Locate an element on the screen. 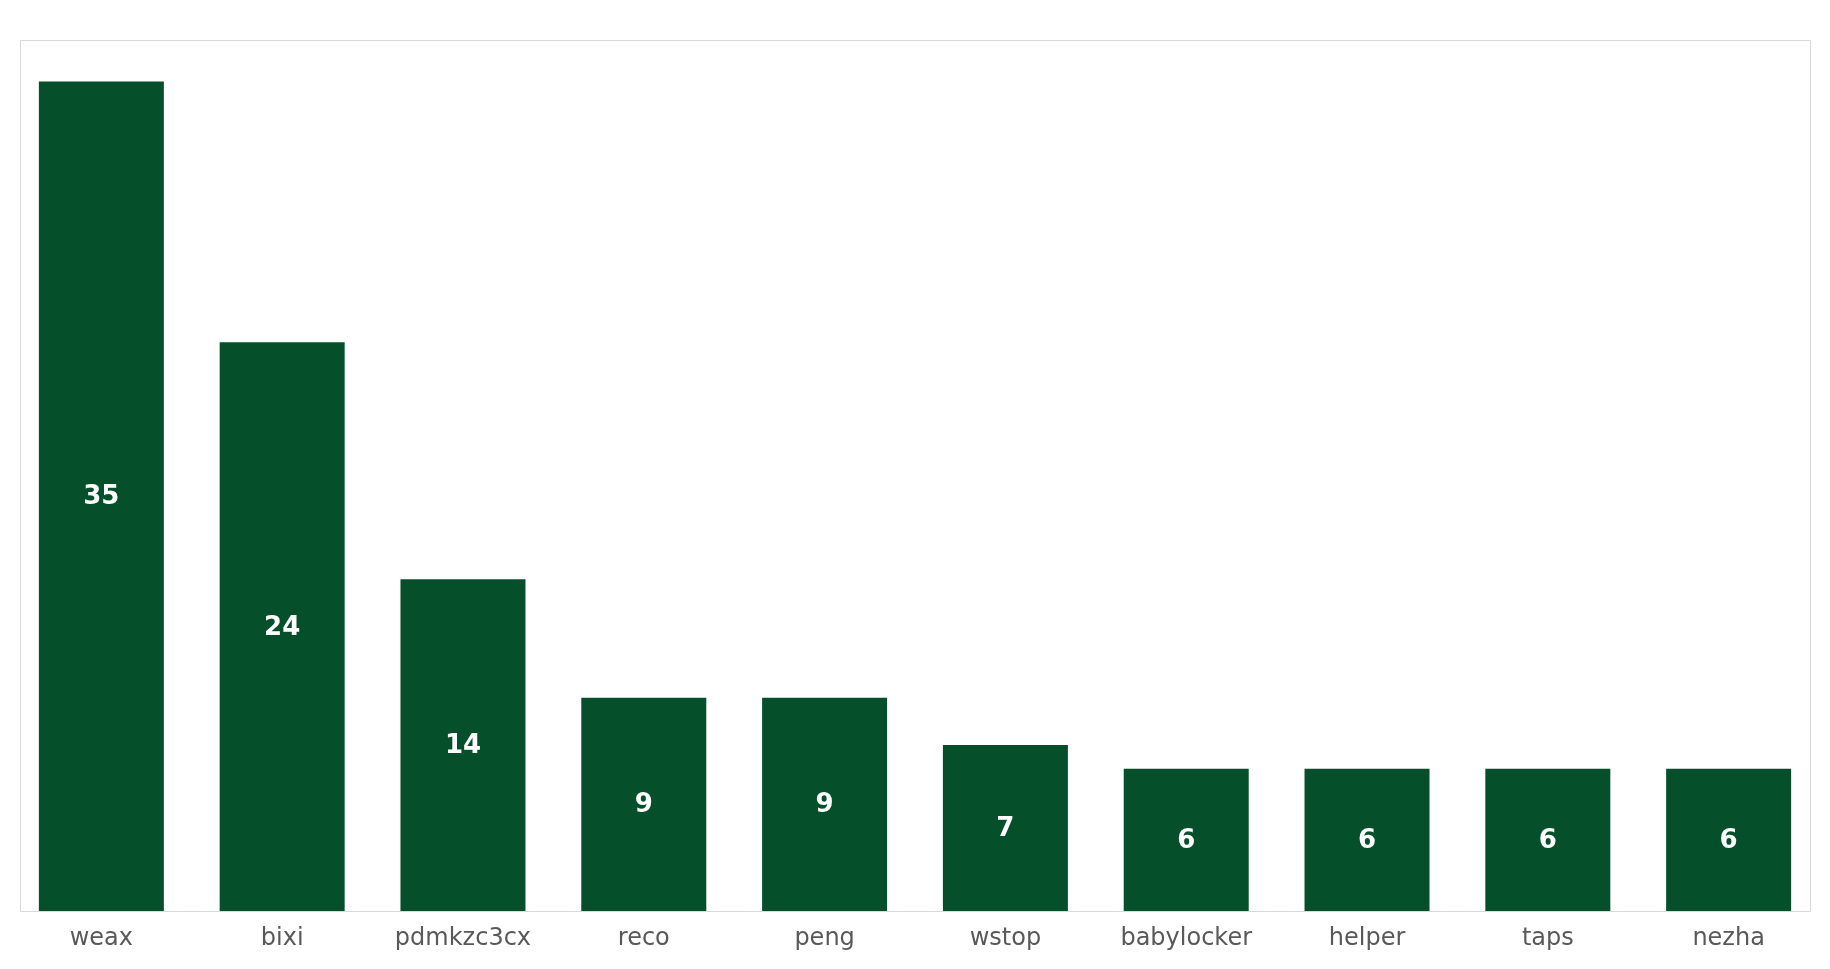 Image resolution: width=1830 pixels, height=969 pixels. x-tick-label: babylocker is located at coordinates (1186, 936).